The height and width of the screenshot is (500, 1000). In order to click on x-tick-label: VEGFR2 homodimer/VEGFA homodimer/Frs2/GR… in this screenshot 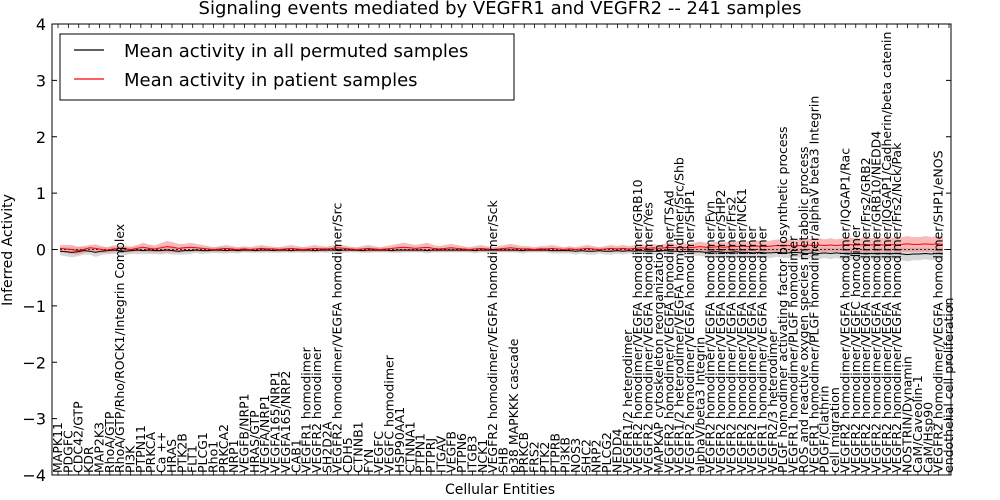, I will do `click(865, 315)`.